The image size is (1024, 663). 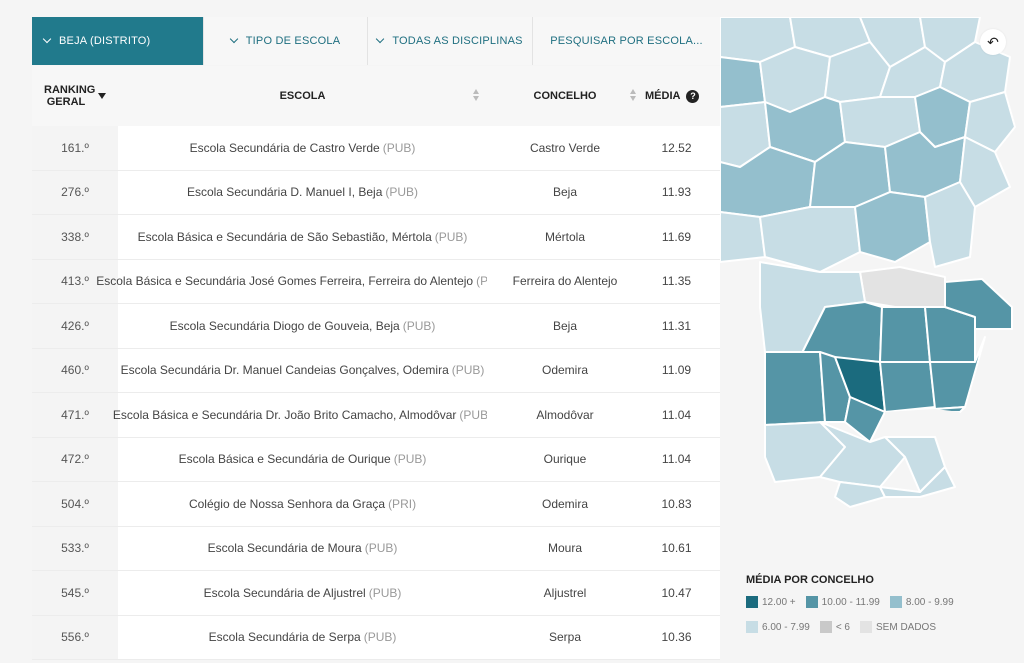 I want to click on escola-name: Escola Secundária de Castro Verde, so click(x=284, y=147).